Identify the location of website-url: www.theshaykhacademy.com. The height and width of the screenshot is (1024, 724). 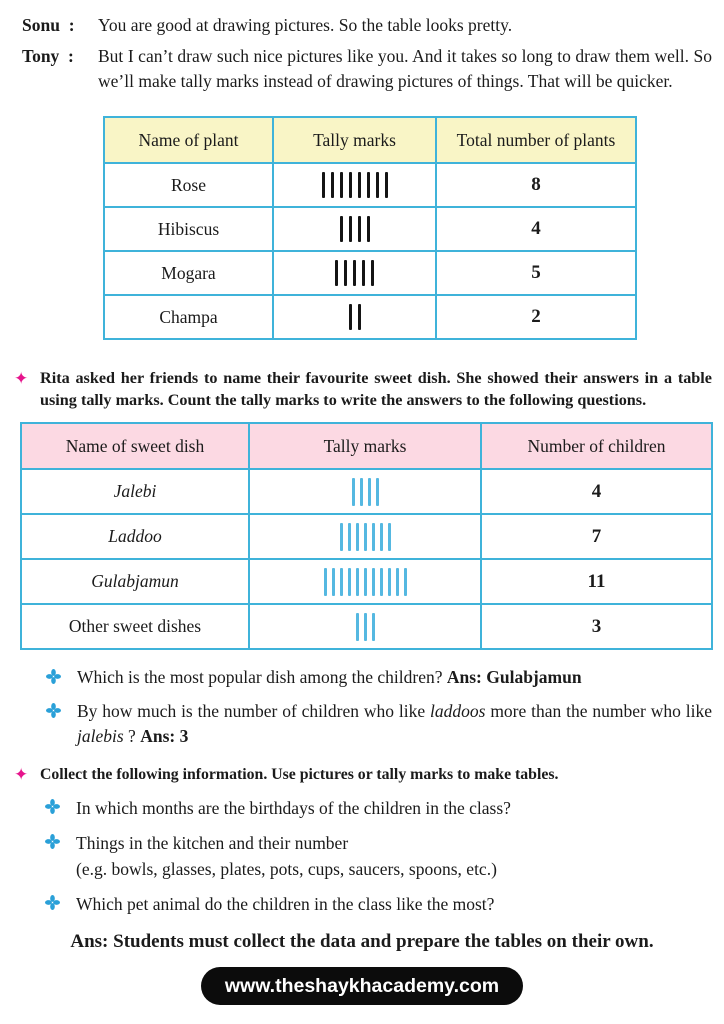
(362, 985).